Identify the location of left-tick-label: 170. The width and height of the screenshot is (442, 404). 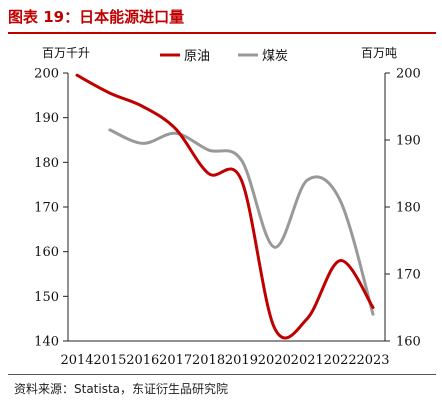
(46, 208).